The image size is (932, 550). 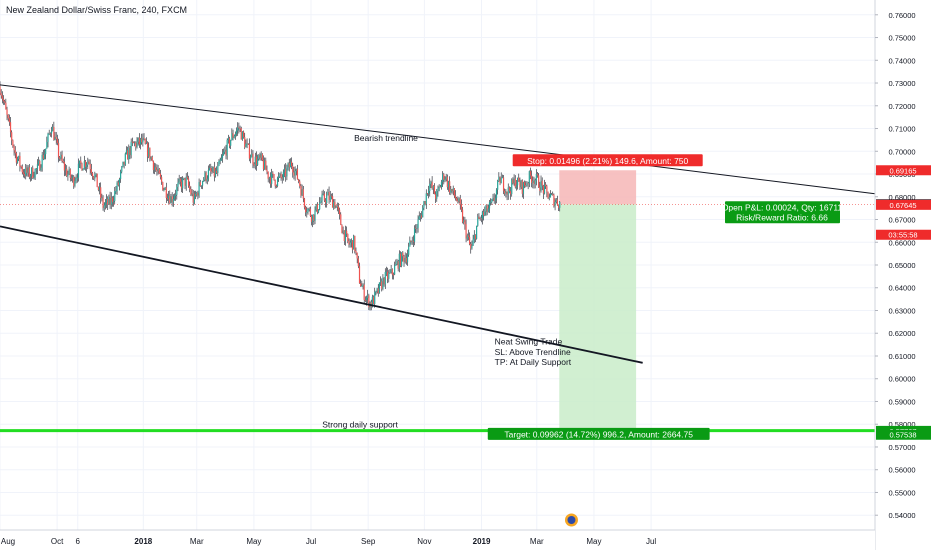 What do you see at coordinates (901, 356) in the screenshot?
I see `price-tick-label: 0.61000` at bounding box center [901, 356].